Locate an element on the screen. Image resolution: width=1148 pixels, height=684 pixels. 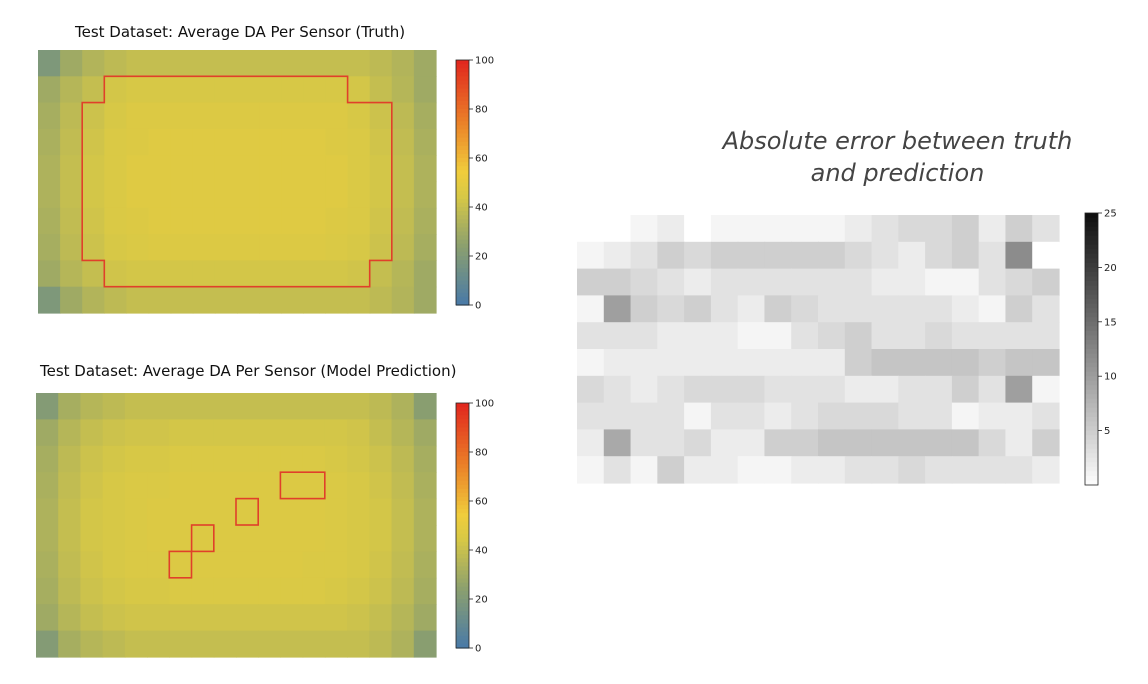
colorbar-frame is located at coordinates (1091, 349).